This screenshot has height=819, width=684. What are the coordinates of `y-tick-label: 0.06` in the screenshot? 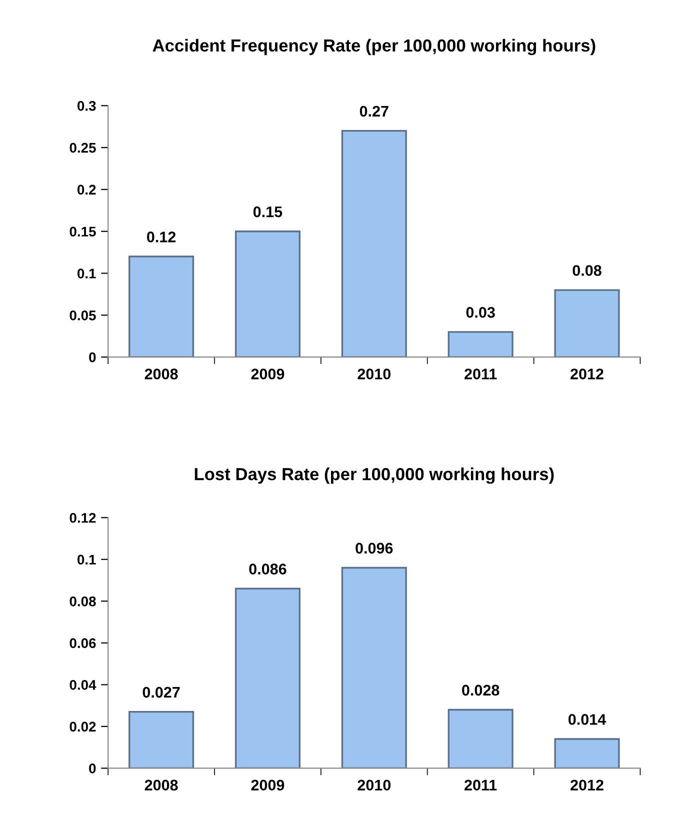 It's located at (83, 643).